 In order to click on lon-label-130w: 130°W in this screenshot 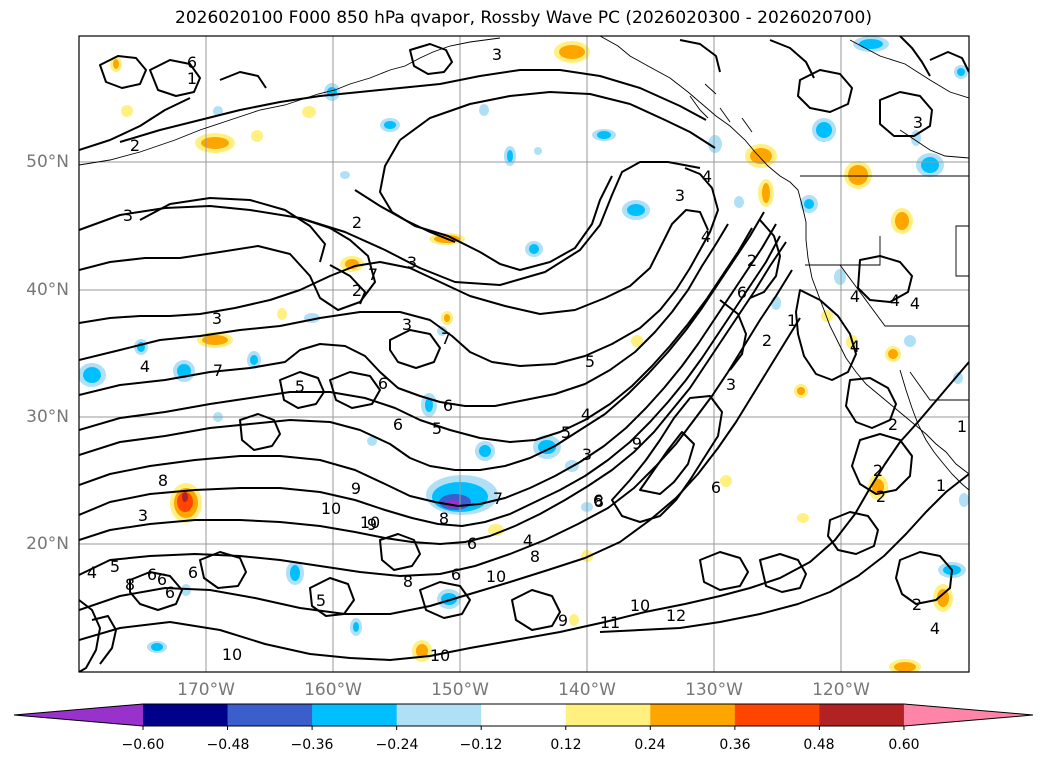, I will do `click(714, 690)`.